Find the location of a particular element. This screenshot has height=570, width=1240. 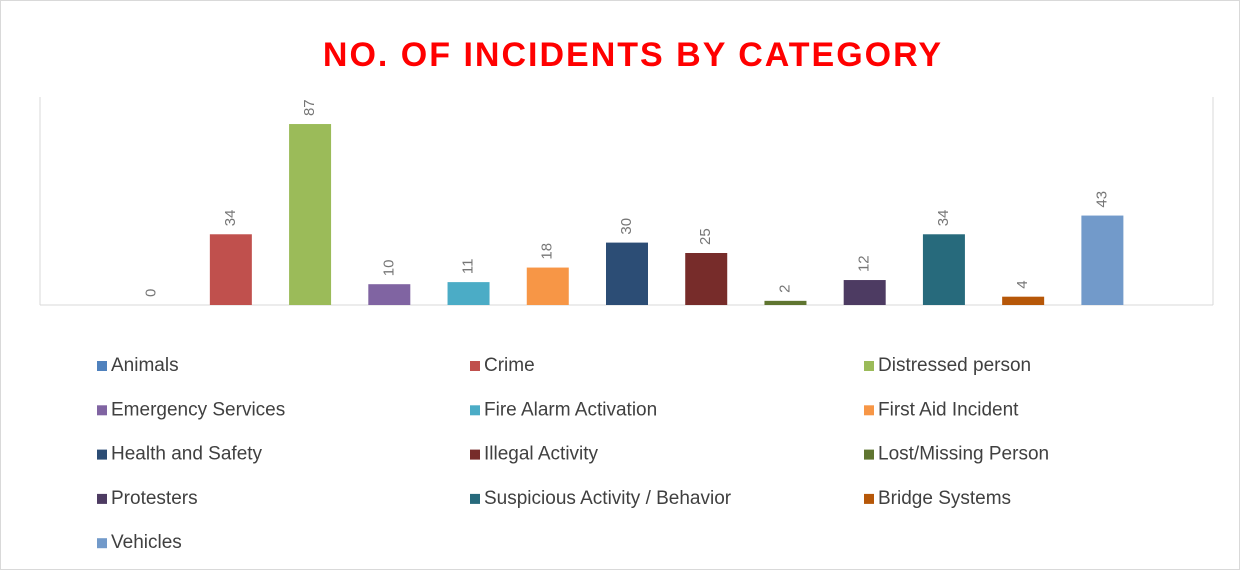

legend-label: Suspicious Activity / Behavior is located at coordinates (608, 498).